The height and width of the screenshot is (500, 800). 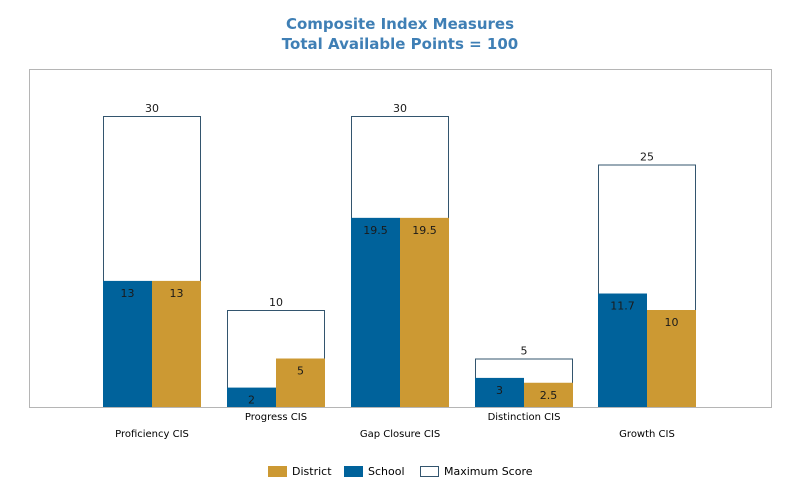 What do you see at coordinates (152, 434) in the screenshot?
I see `category-label-proficiency-cis: Proficiency CIS` at bounding box center [152, 434].